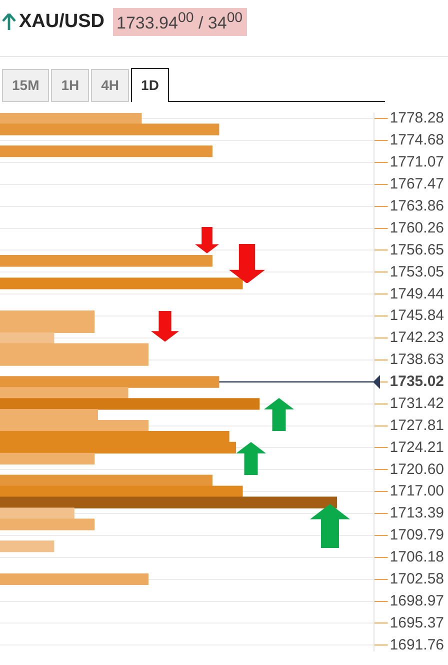  What do you see at coordinates (417, 557) in the screenshot?
I see `y-tick-label: 1706.18` at bounding box center [417, 557].